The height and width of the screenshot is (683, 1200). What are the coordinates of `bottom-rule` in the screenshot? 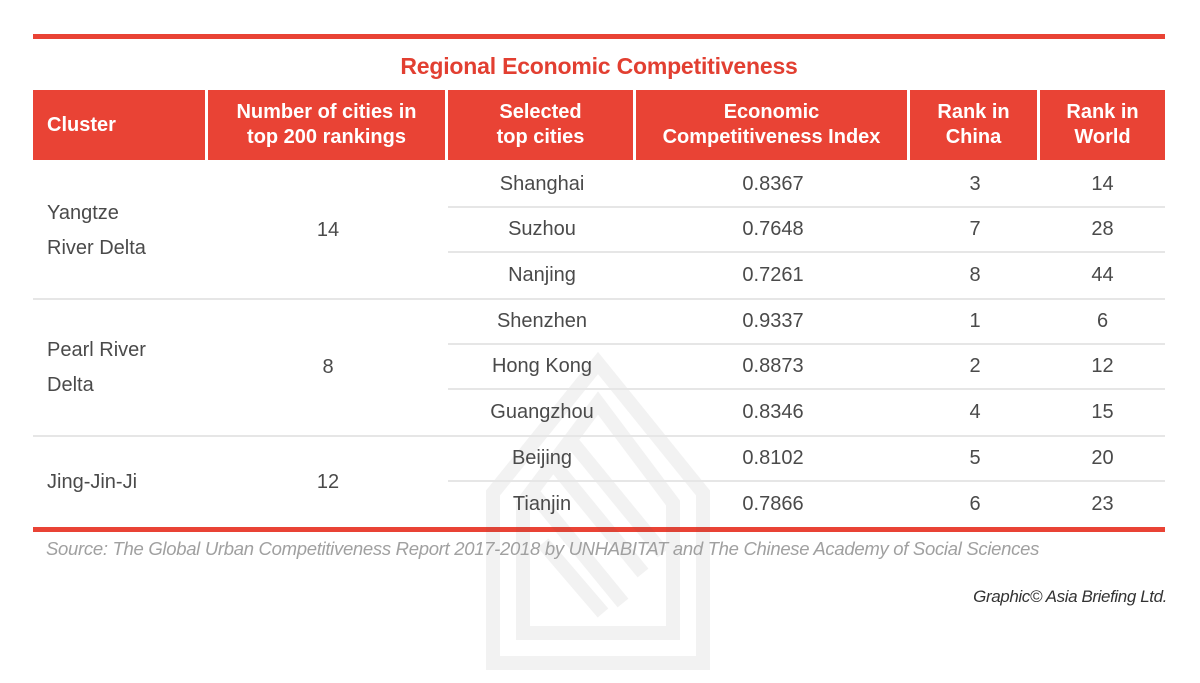 It's located at (599, 529).